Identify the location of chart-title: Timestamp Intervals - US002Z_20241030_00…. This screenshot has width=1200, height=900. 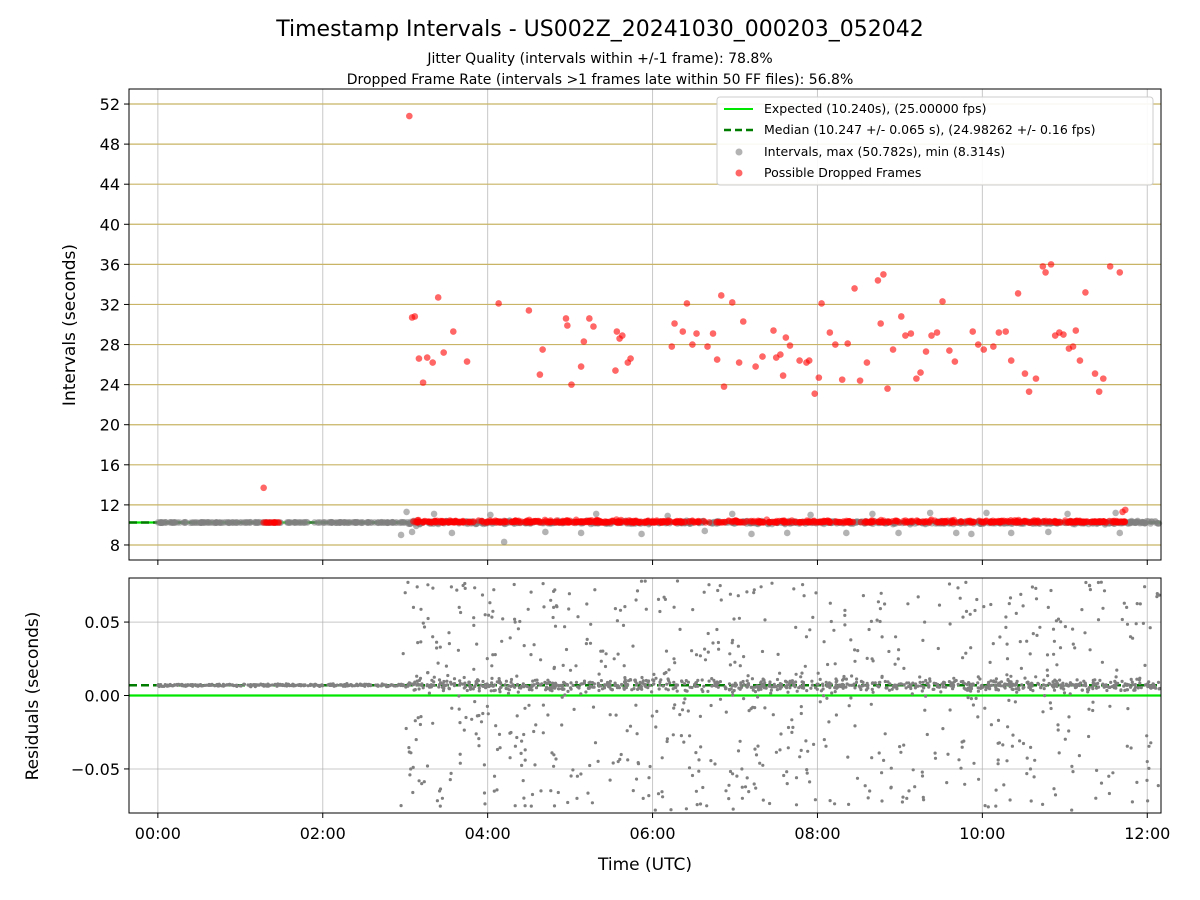
(599, 29).